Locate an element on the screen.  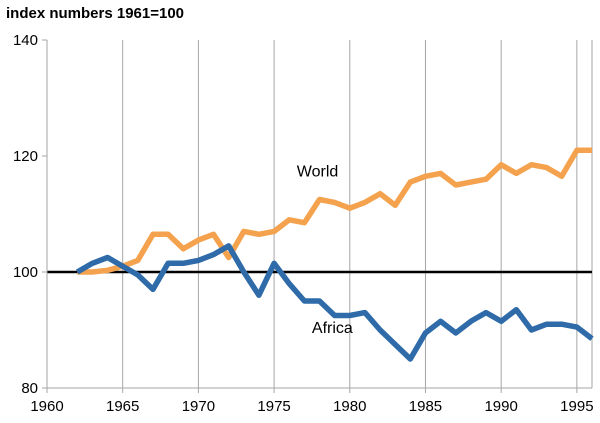
series-label-world: World is located at coordinates (318, 171).